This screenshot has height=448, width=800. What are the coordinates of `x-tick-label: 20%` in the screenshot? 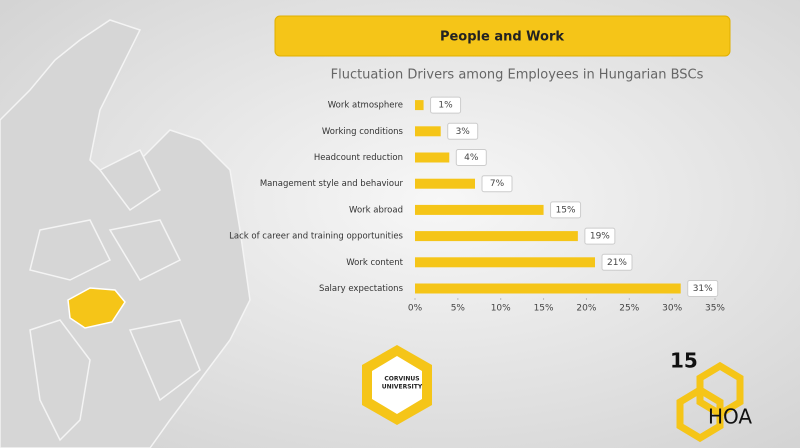 It's located at (586, 309).